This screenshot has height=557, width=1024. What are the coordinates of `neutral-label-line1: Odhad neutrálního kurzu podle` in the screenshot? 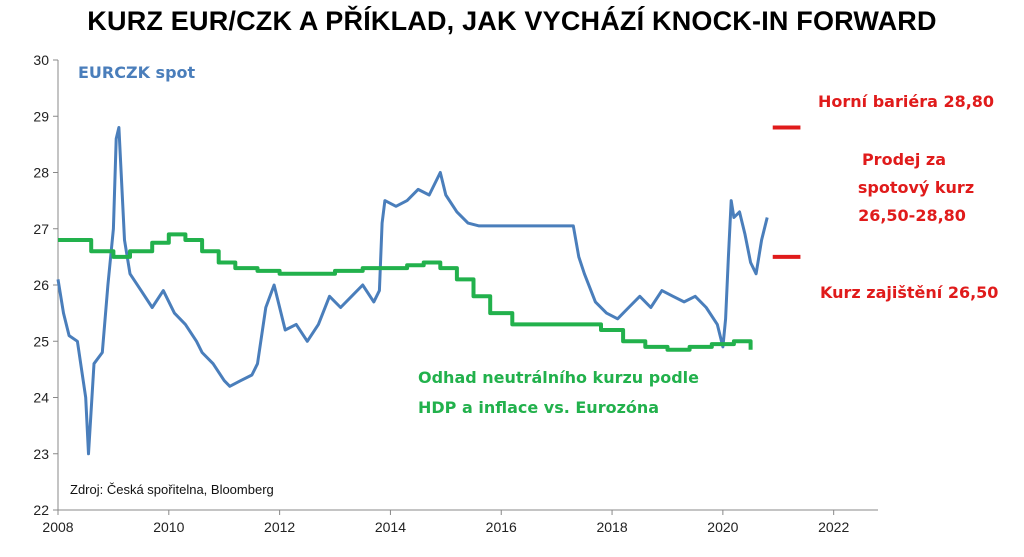 It's located at (558, 377).